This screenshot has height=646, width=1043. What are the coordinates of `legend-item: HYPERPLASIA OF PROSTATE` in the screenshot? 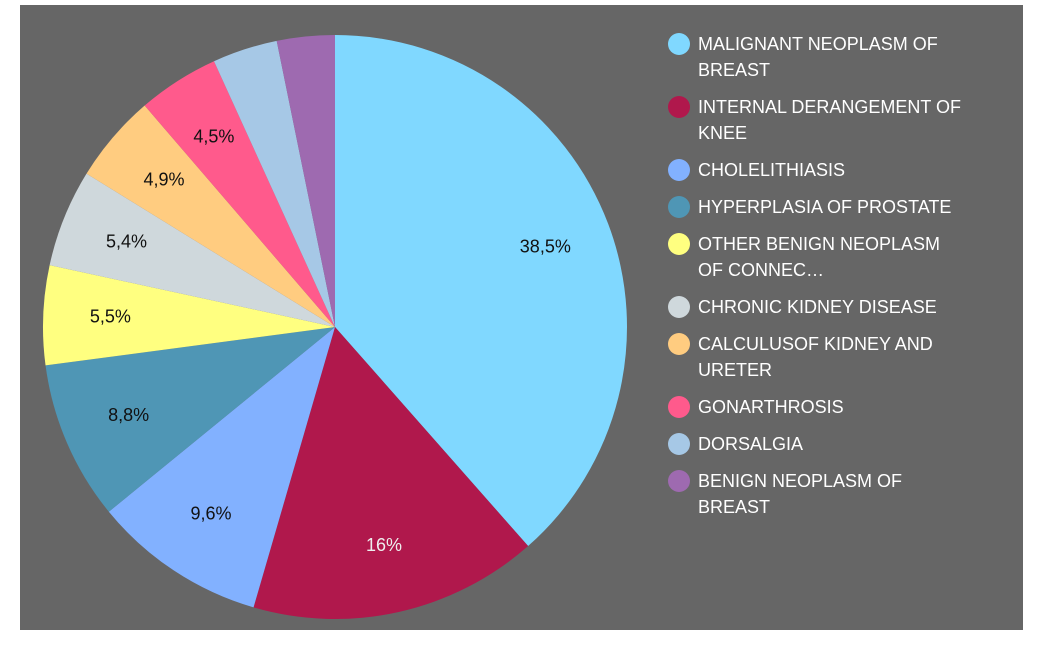 It's located at (818, 207).